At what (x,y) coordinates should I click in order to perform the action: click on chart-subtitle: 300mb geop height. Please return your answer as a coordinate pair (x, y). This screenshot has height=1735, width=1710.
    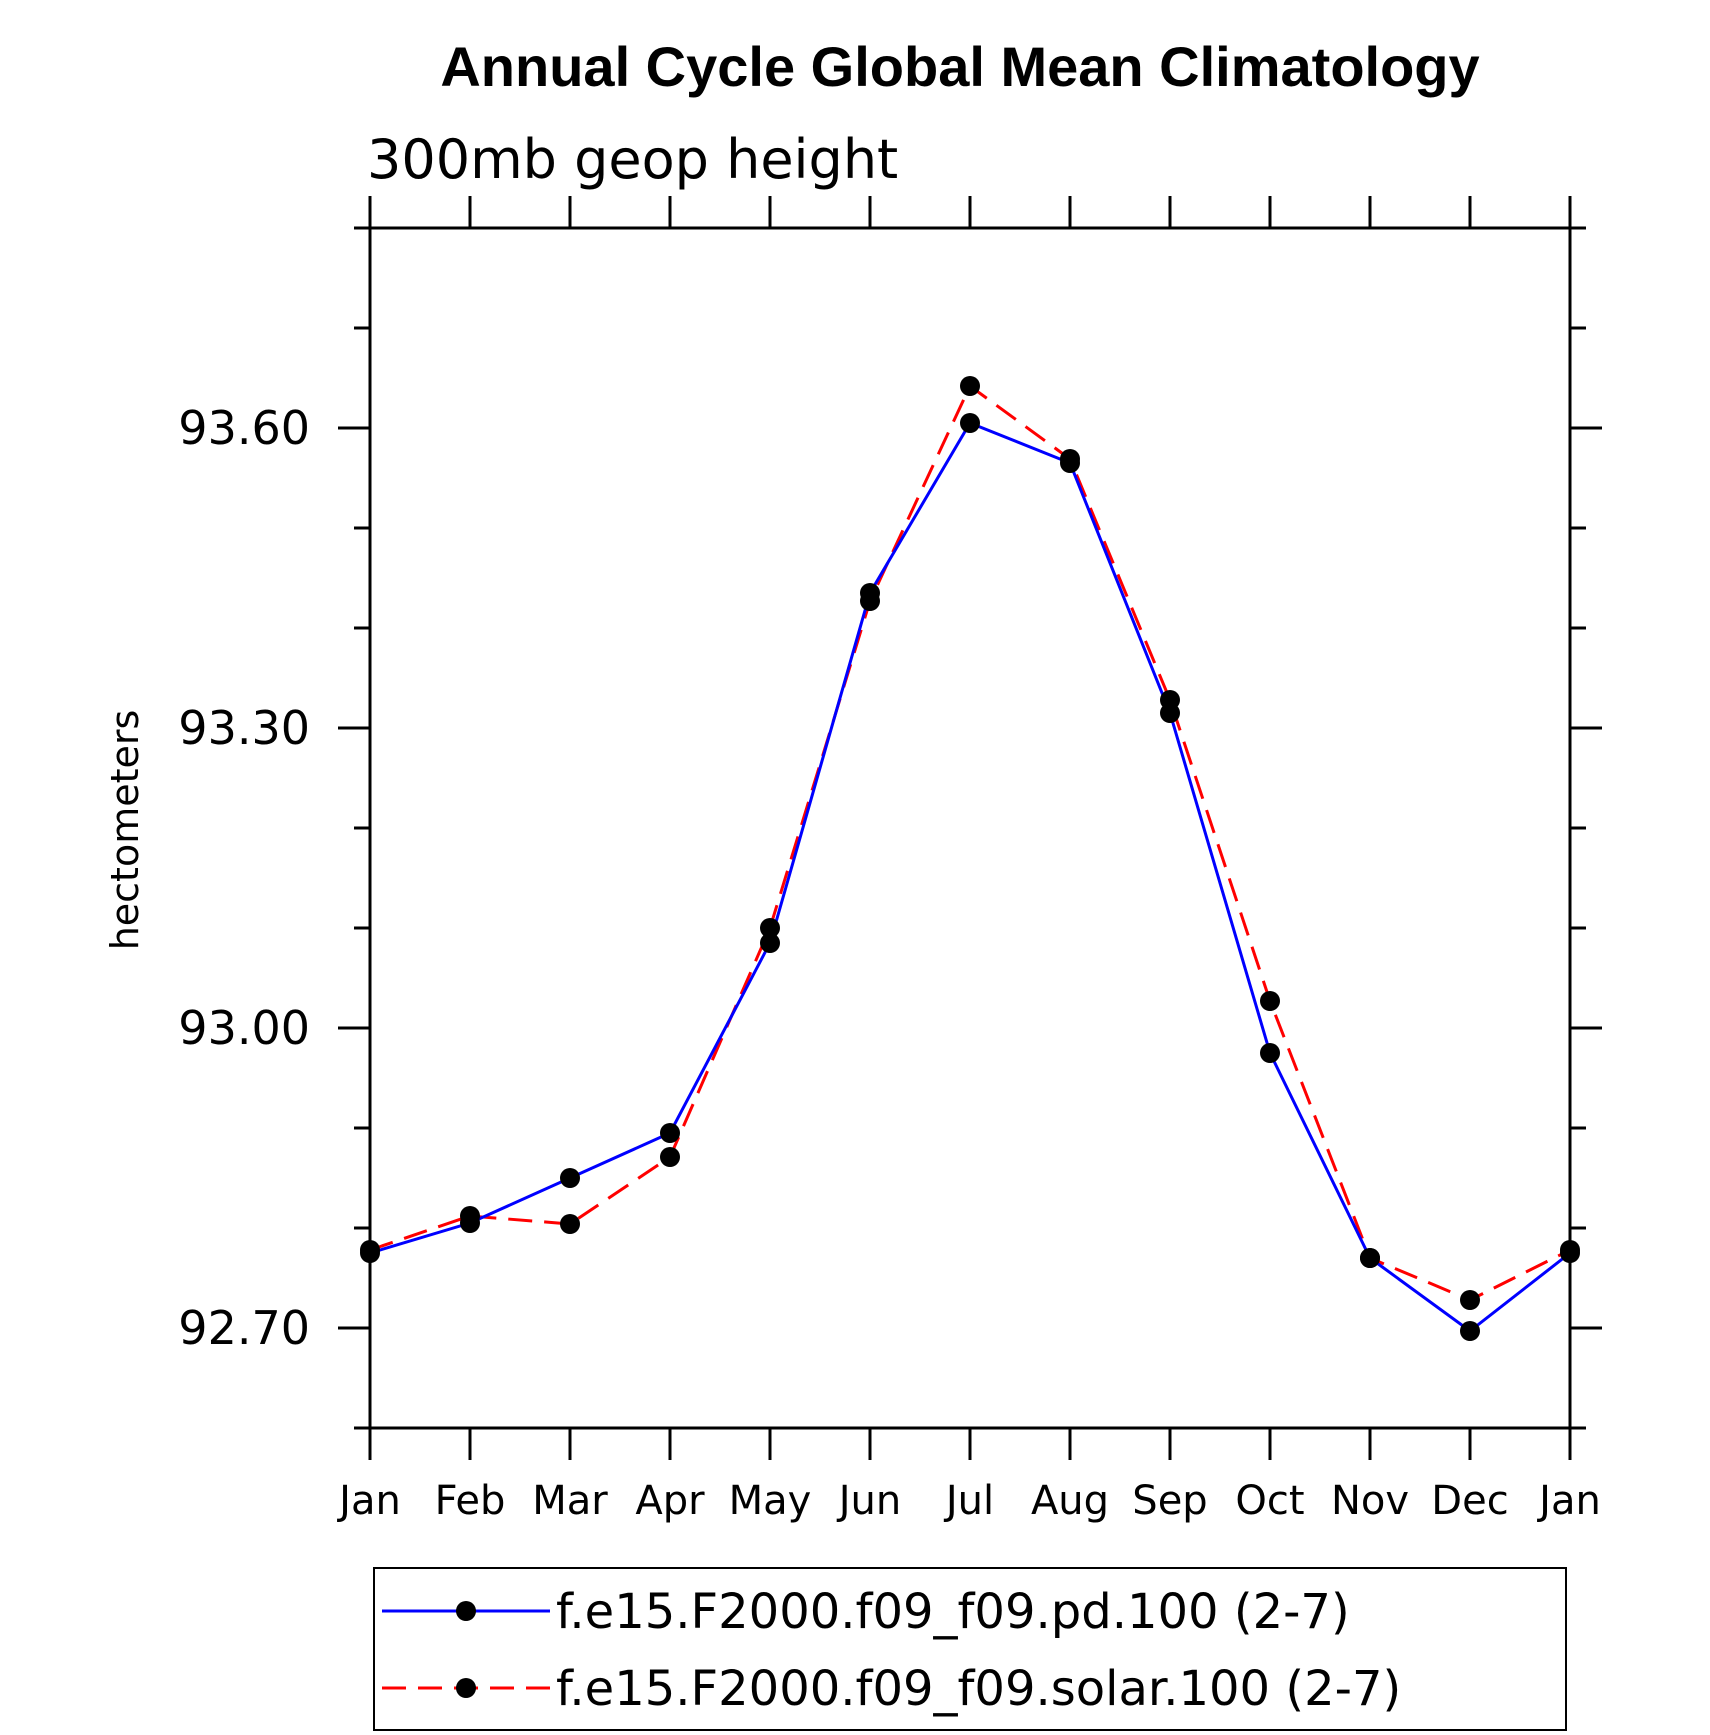
    Looking at the image, I should click on (632, 159).